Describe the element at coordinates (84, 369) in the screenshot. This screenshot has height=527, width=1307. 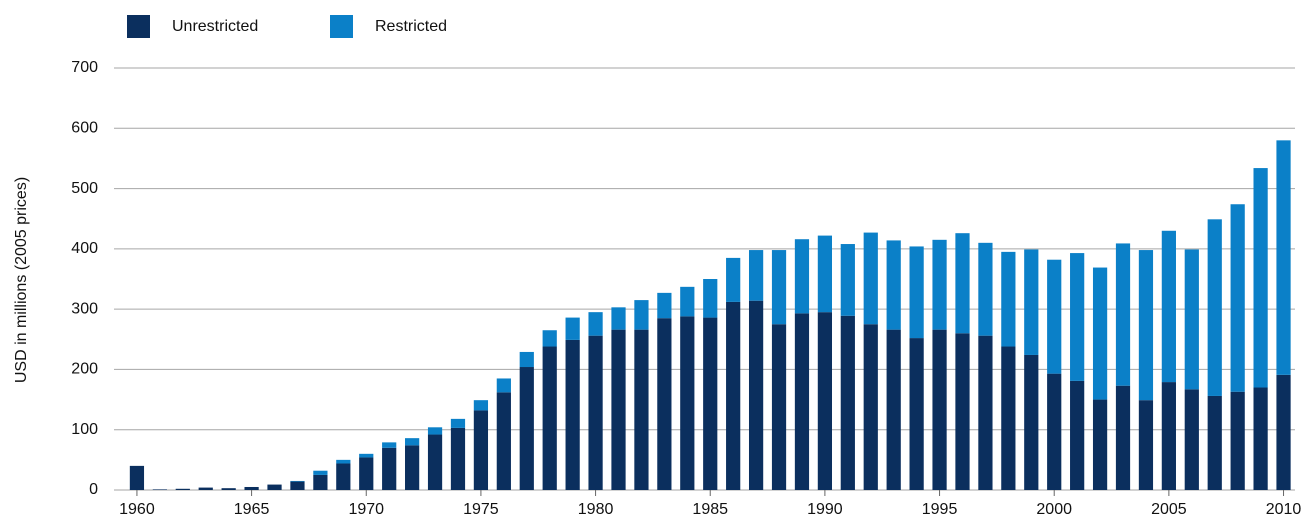
I see `y-tick-label: 200` at that location.